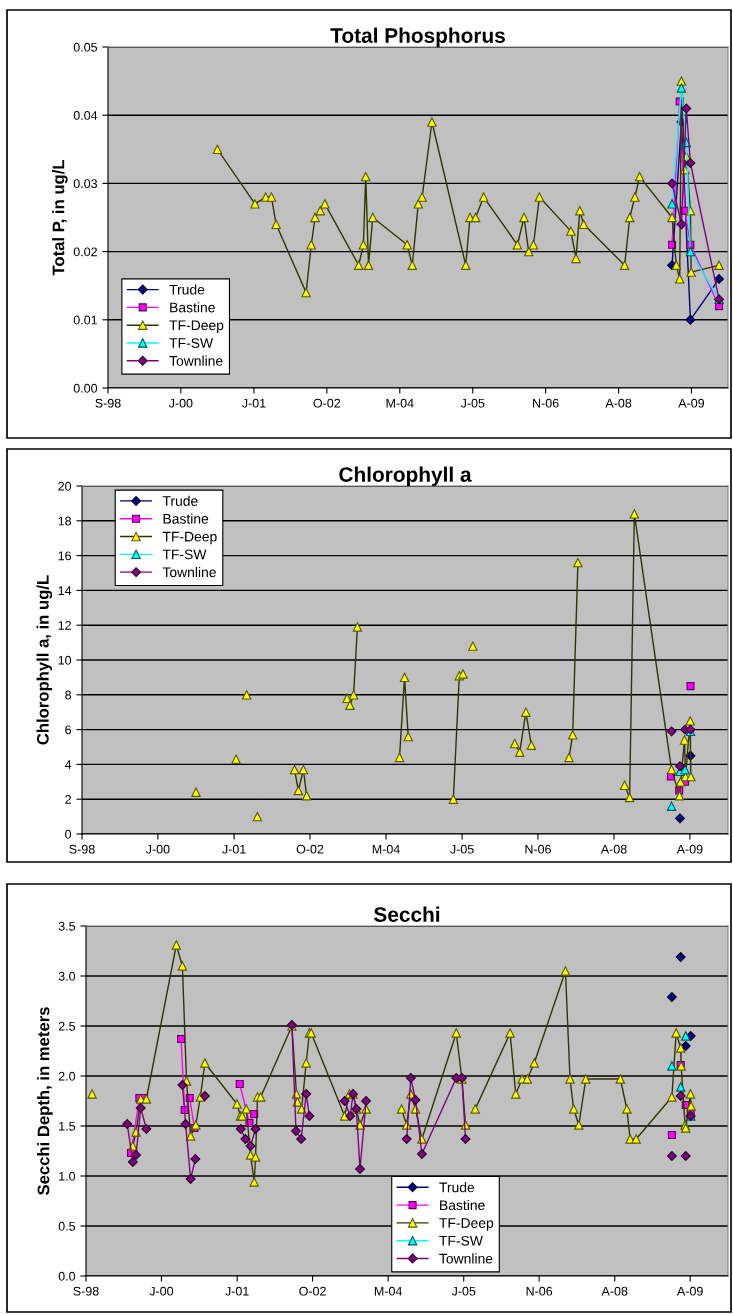  What do you see at coordinates (65, 521) in the screenshot?
I see `y-tick-label: 18` at bounding box center [65, 521].